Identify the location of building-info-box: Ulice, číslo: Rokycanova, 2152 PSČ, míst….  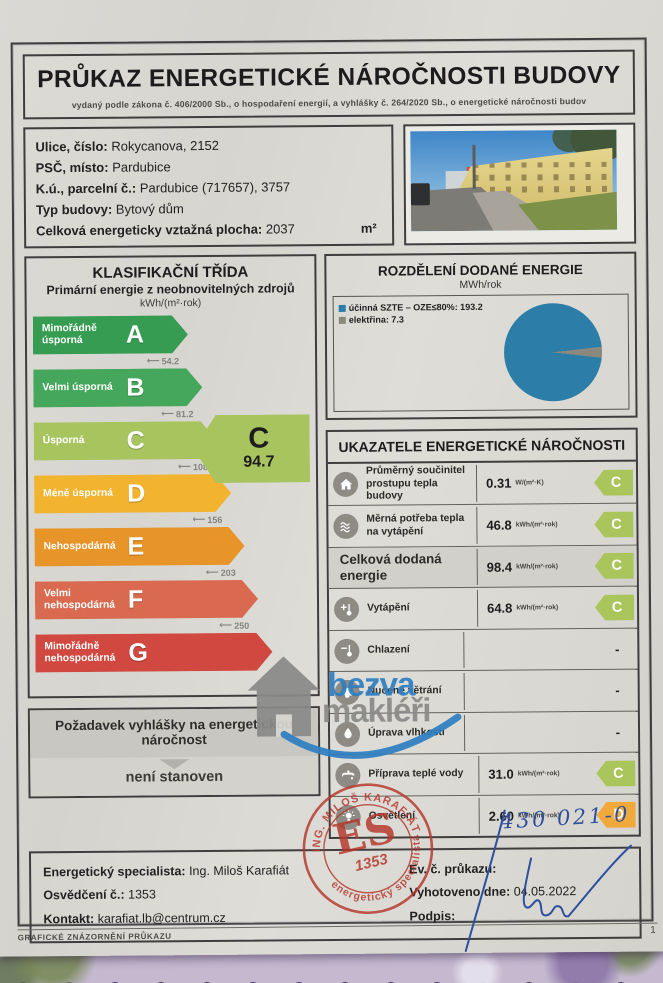
(209, 186).